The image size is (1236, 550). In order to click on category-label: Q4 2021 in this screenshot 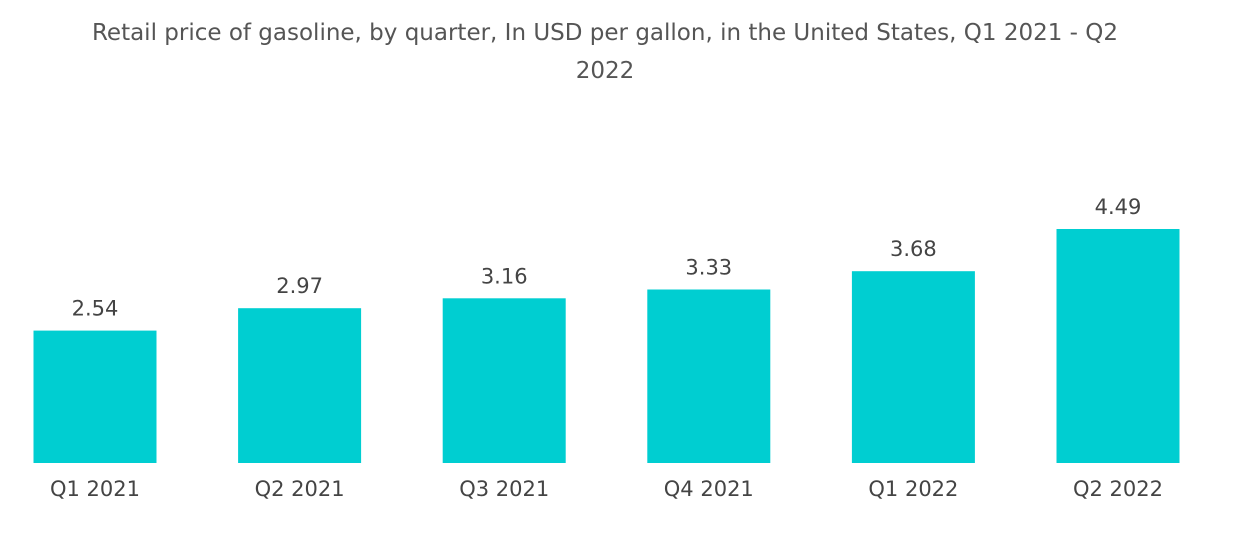, I will do `click(709, 489)`.